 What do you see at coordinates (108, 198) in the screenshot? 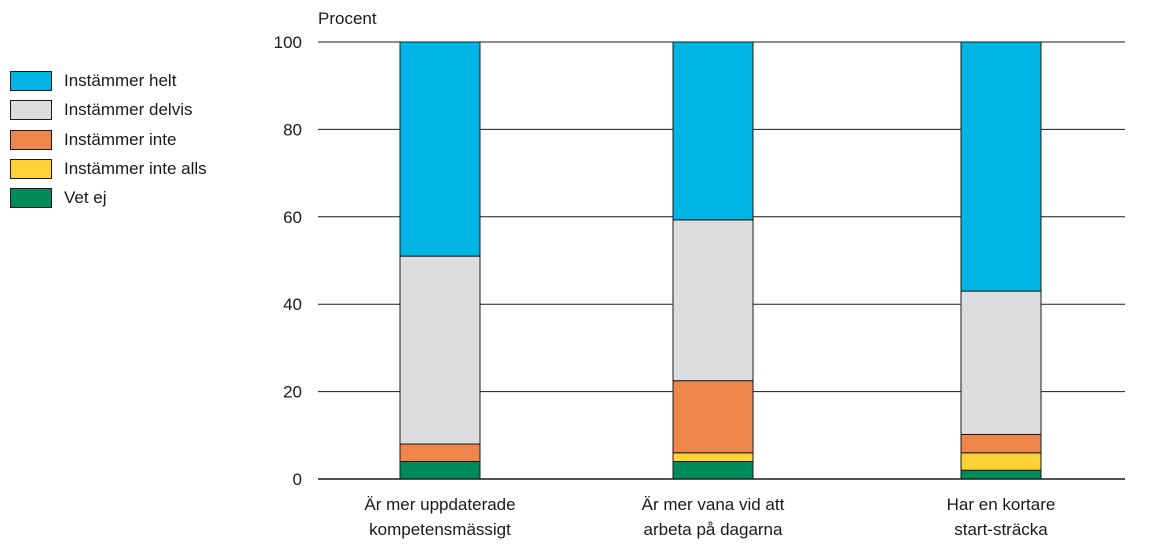
I see `legend-item-vet-ej: Vet ej` at bounding box center [108, 198].